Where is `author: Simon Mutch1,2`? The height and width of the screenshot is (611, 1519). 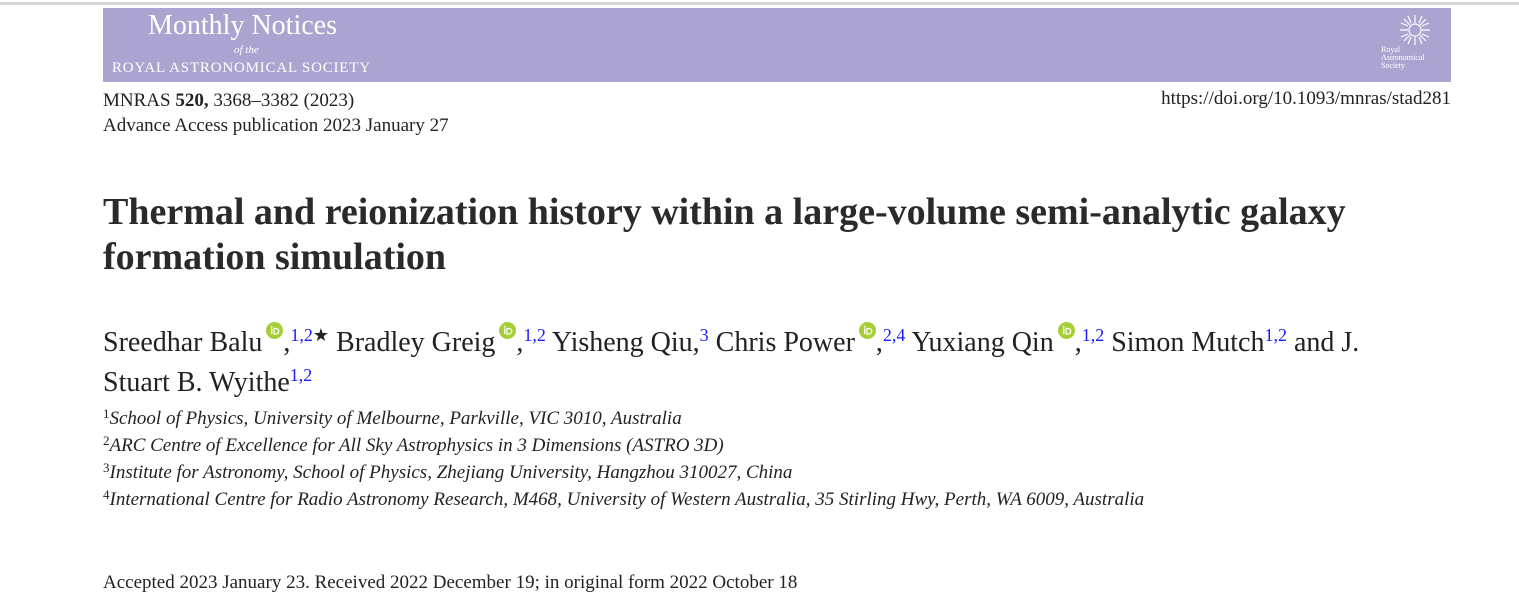 author: Simon Mutch1,2 is located at coordinates (1199, 341).